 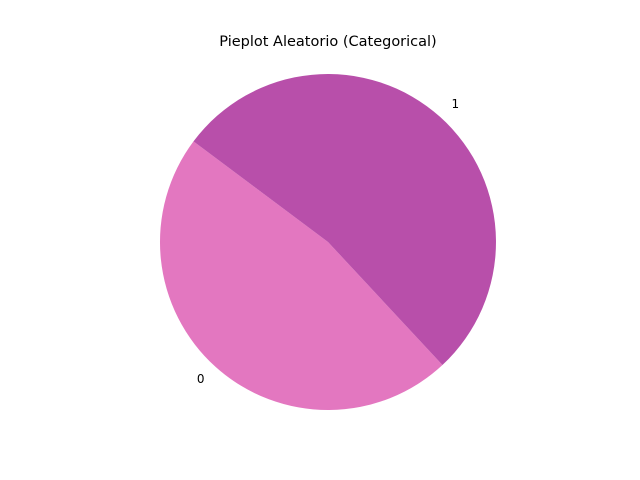 What do you see at coordinates (328, 42) in the screenshot?
I see `chart-title: Pieplot Aleatorio (Categorical)` at bounding box center [328, 42].